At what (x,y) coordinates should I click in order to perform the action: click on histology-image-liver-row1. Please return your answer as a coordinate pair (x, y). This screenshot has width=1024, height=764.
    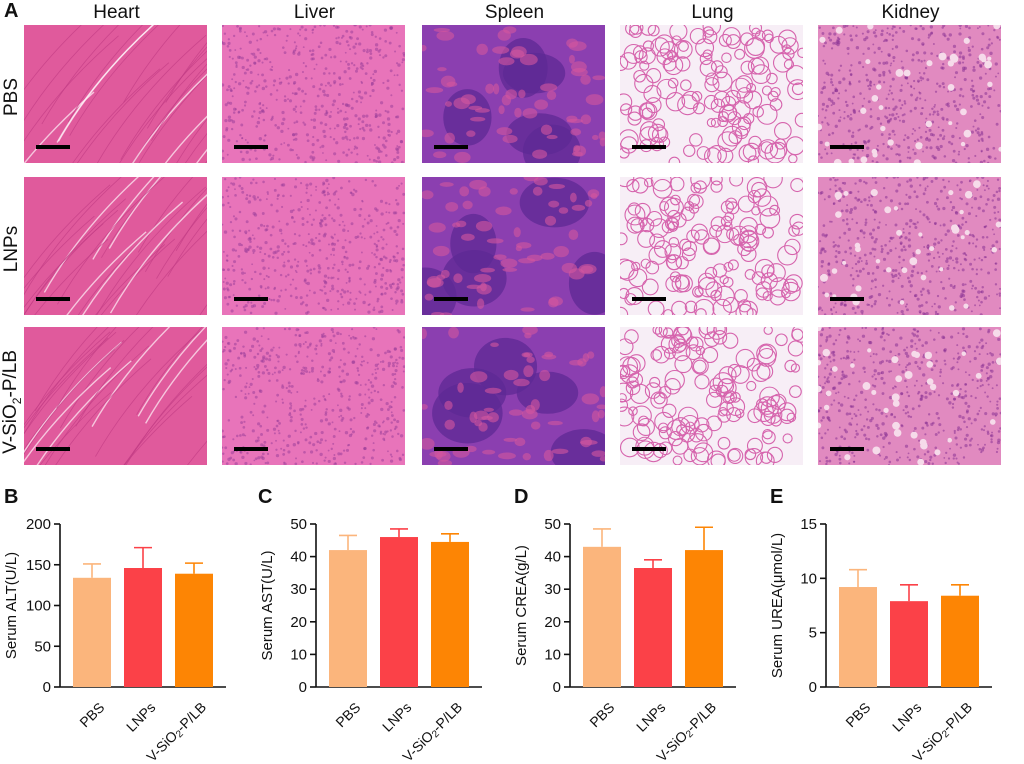
    Looking at the image, I should click on (313, 94).